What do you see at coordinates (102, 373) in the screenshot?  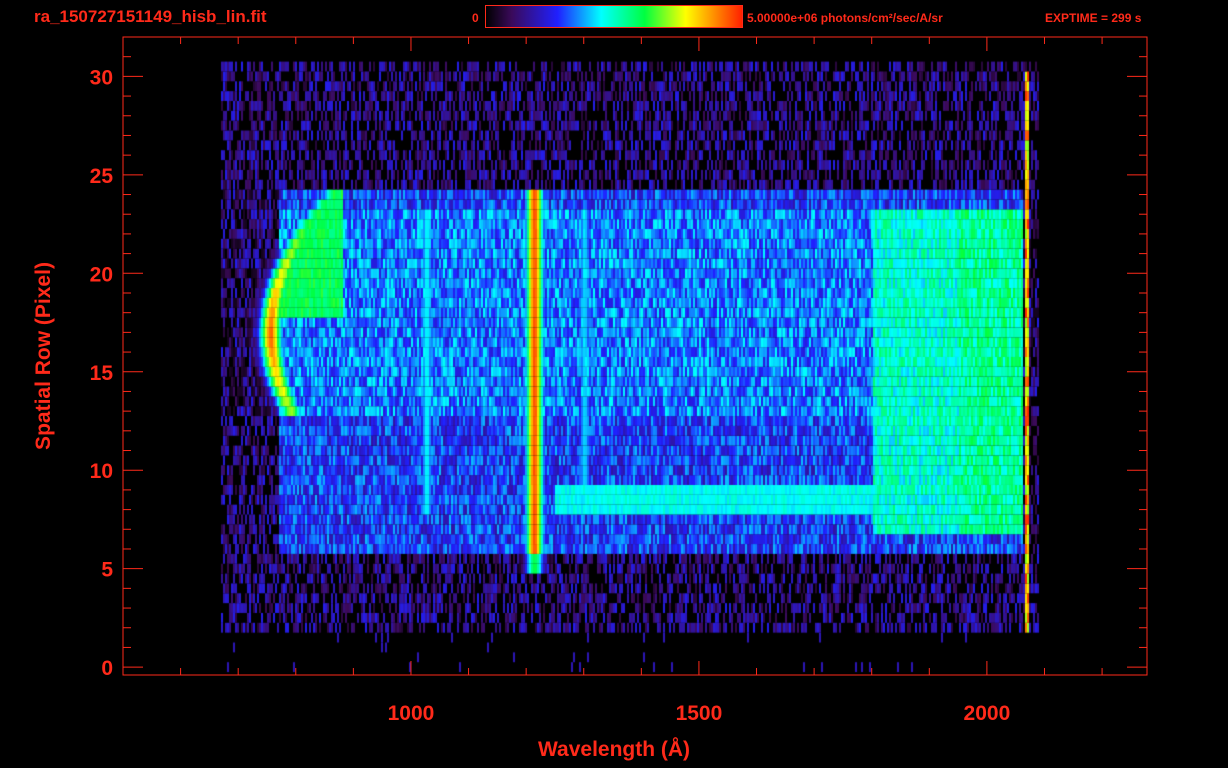 I see `y-tick-label: 15` at bounding box center [102, 373].